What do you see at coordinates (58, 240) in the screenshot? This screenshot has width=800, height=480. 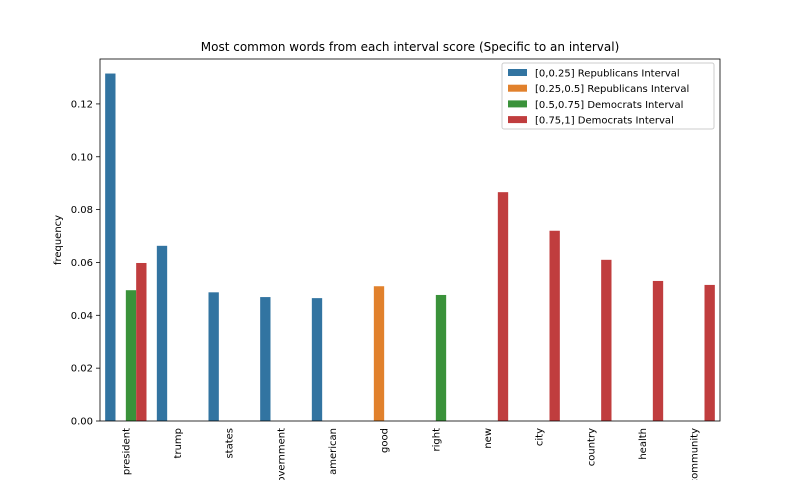 I see `y-axis-label: frequency` at bounding box center [58, 240].